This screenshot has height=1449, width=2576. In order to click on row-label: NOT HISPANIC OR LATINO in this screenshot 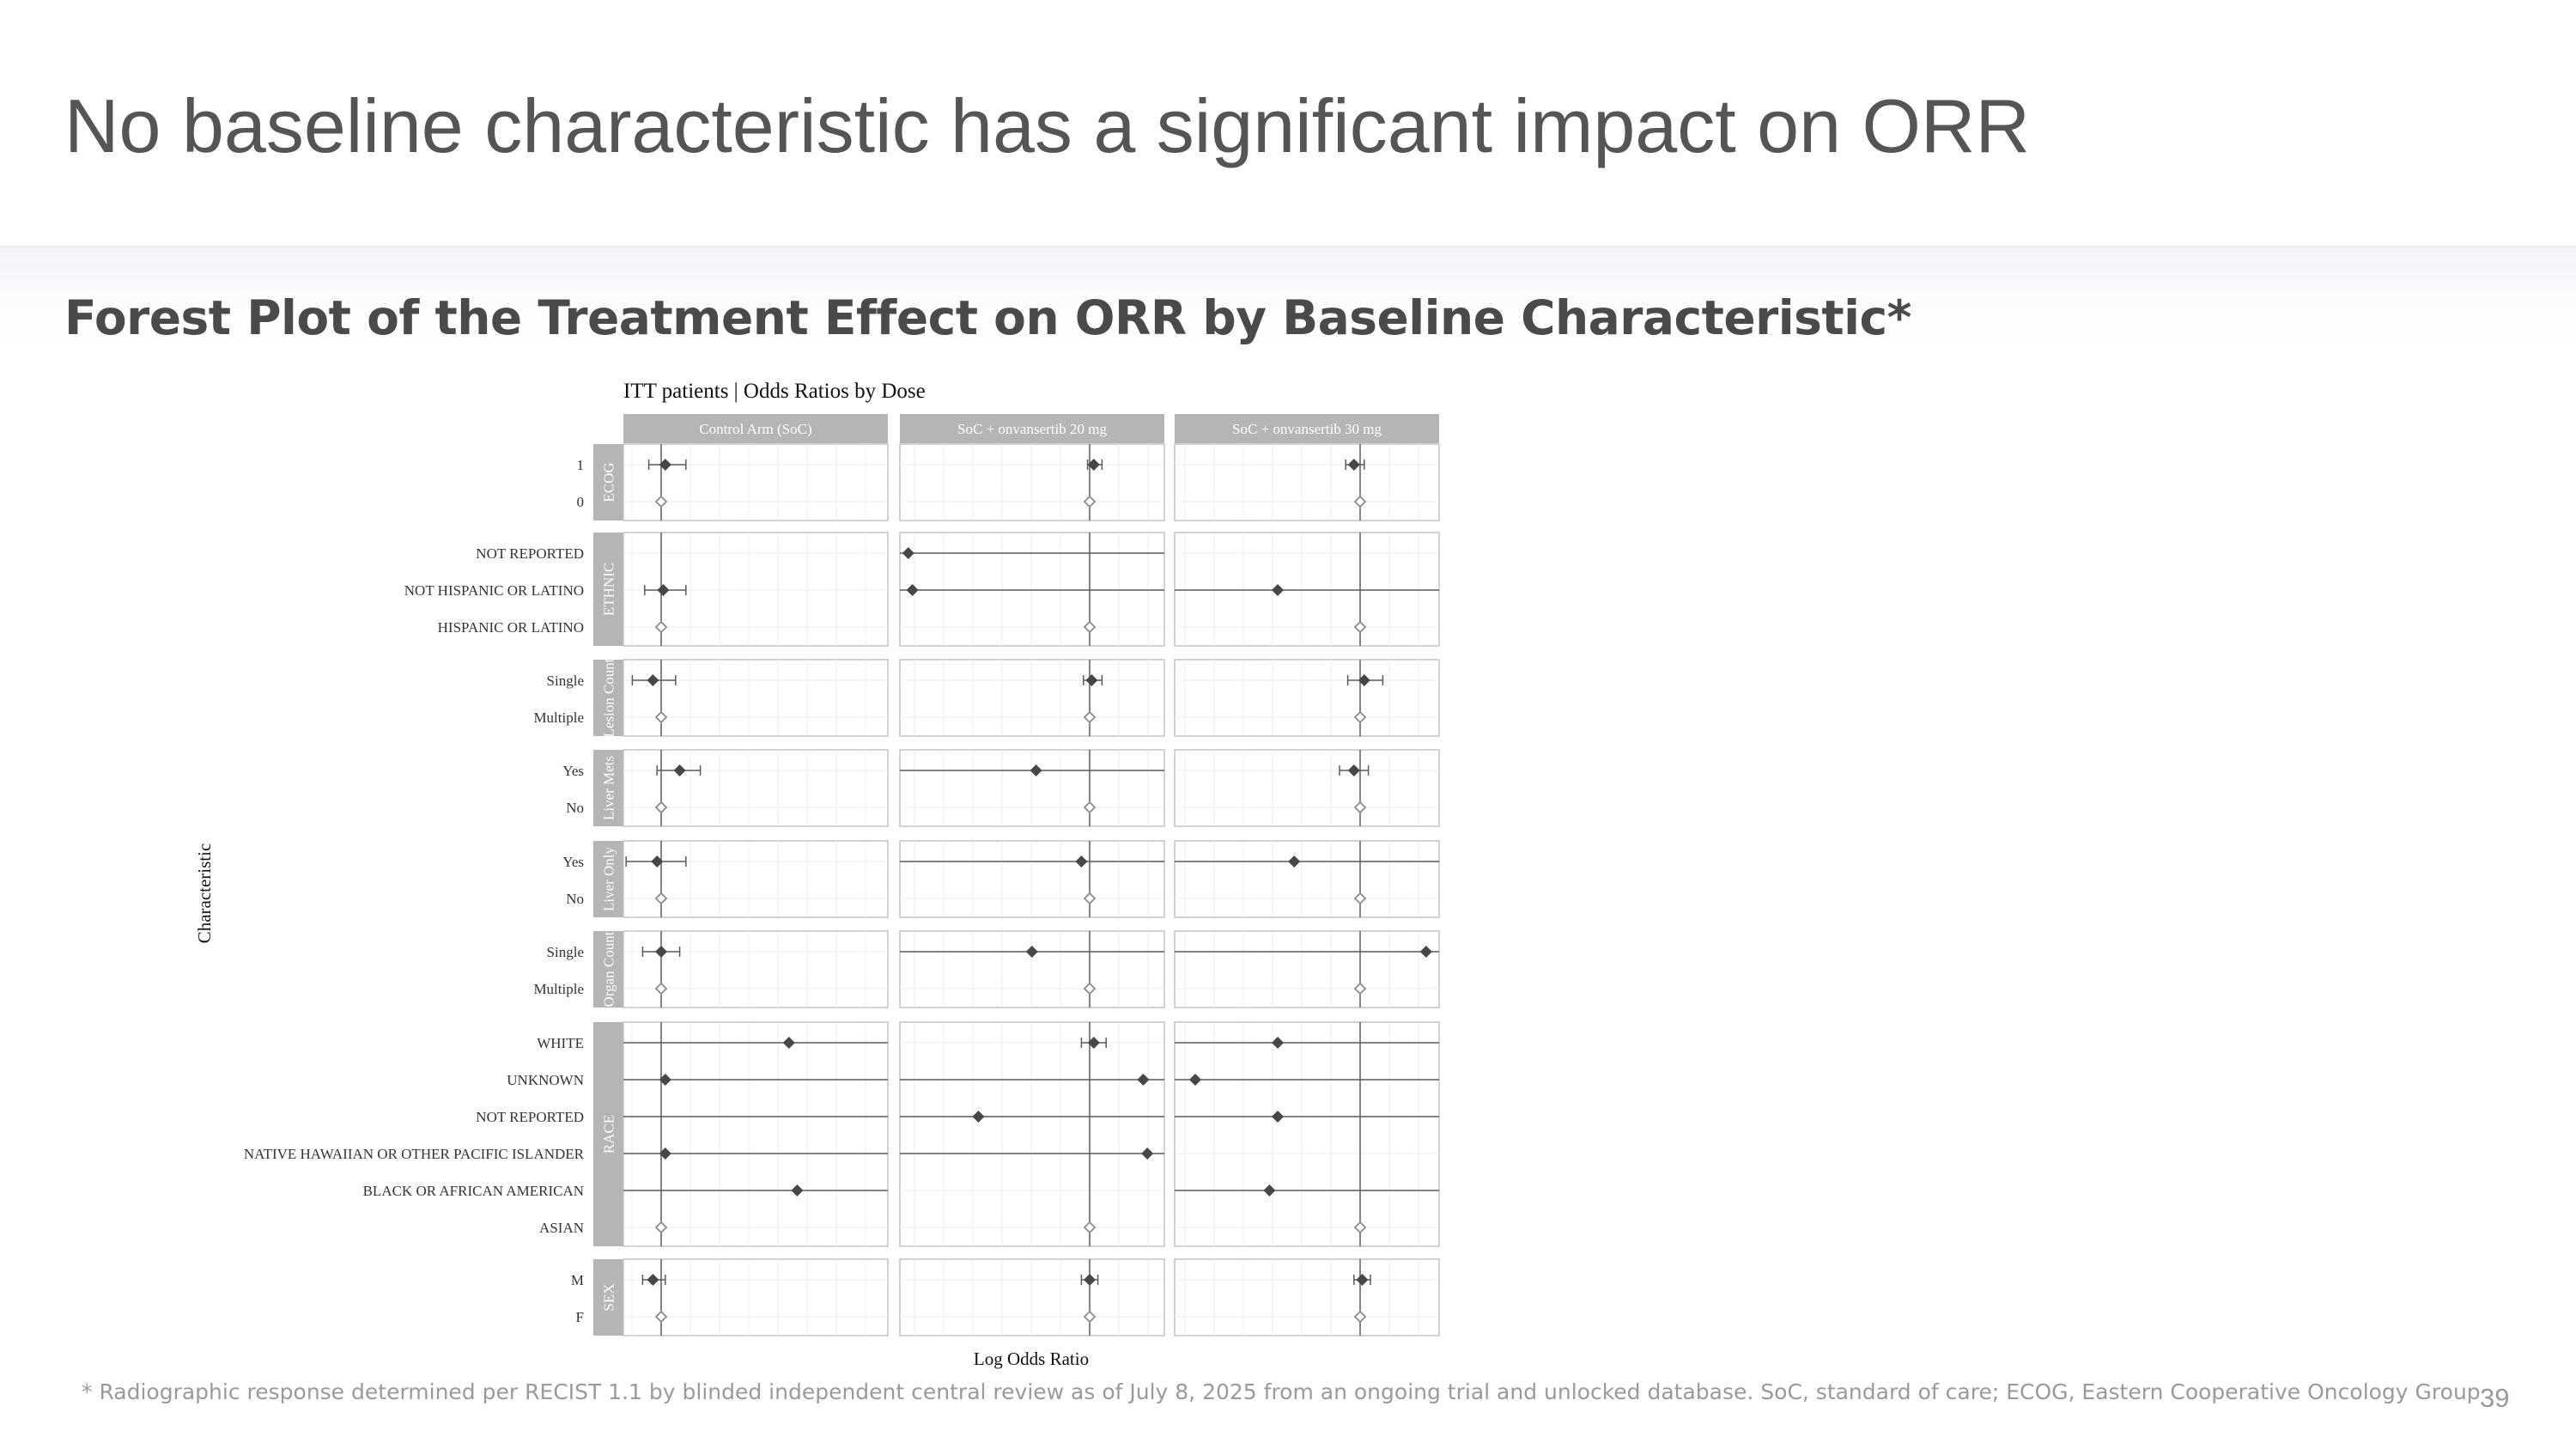, I will do `click(494, 590)`.